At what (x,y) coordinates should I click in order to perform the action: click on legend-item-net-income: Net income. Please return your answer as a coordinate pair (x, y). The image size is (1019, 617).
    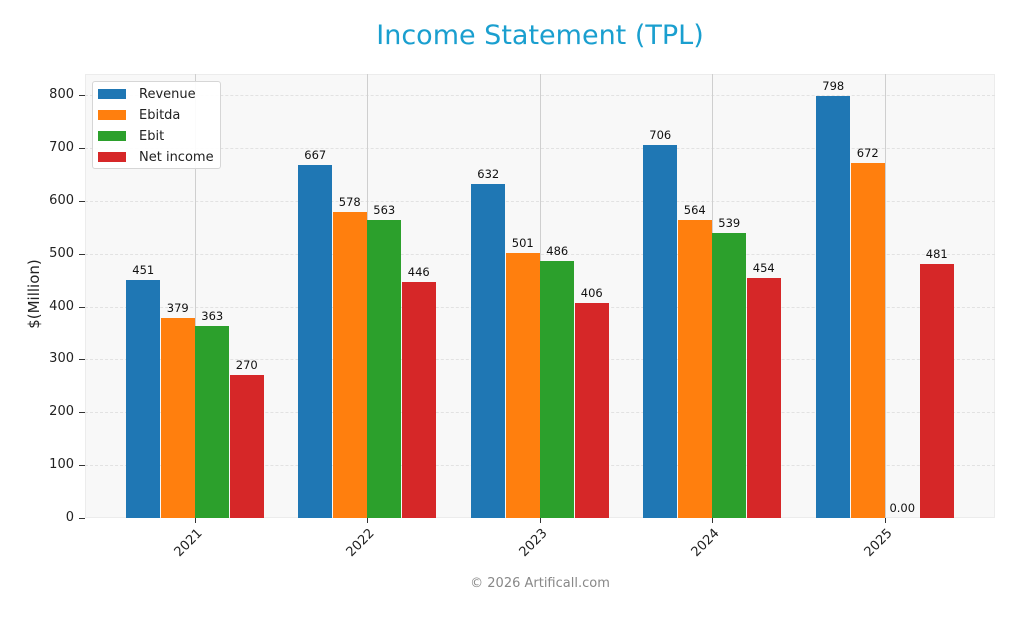
    Looking at the image, I should click on (156, 157).